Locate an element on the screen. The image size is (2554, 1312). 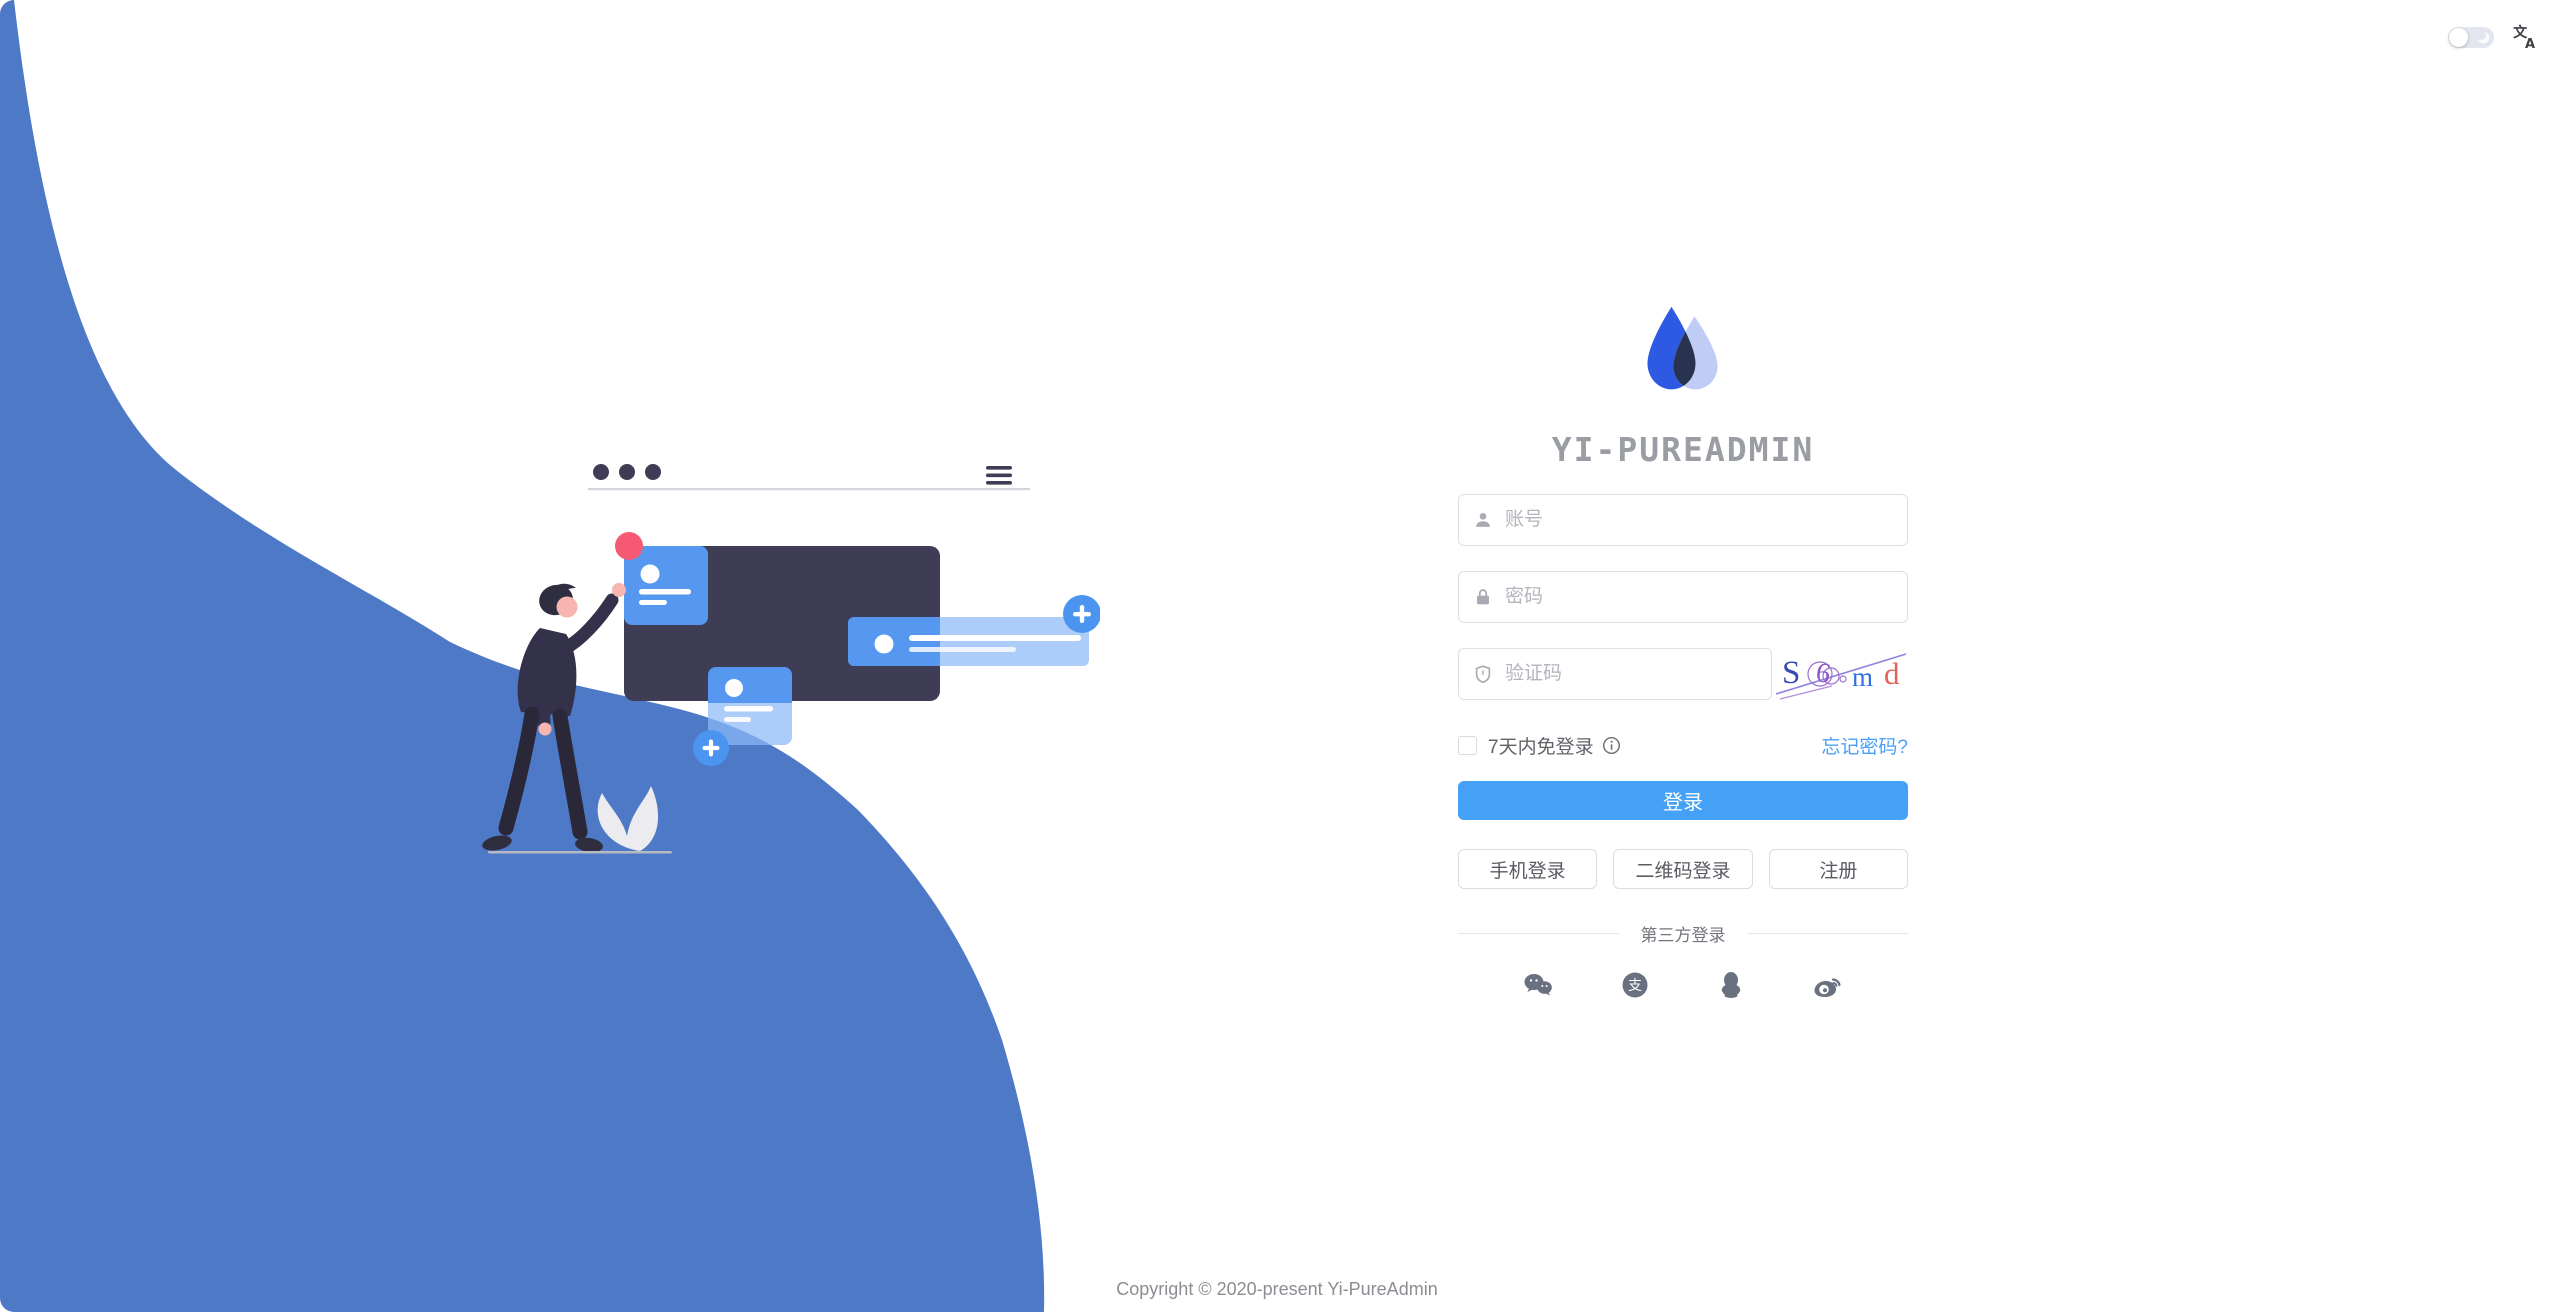
alt-login-row: 手机登录 二维码登录 注册 is located at coordinates (1683, 869).